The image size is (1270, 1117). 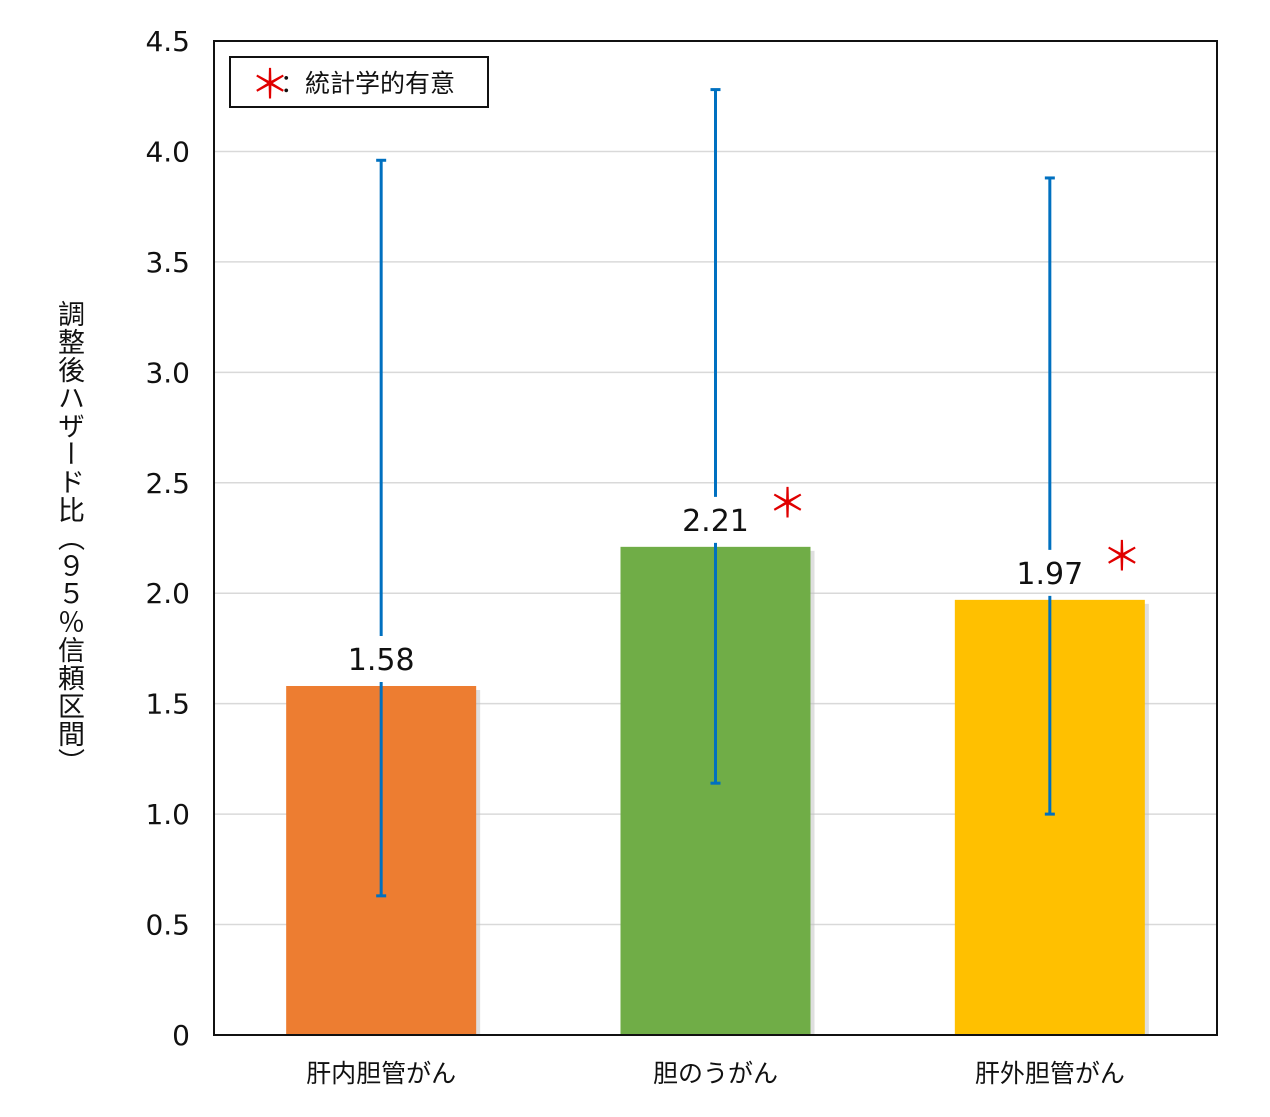 What do you see at coordinates (167, 372) in the screenshot?
I see `y-tick-label: 3.0` at bounding box center [167, 372].